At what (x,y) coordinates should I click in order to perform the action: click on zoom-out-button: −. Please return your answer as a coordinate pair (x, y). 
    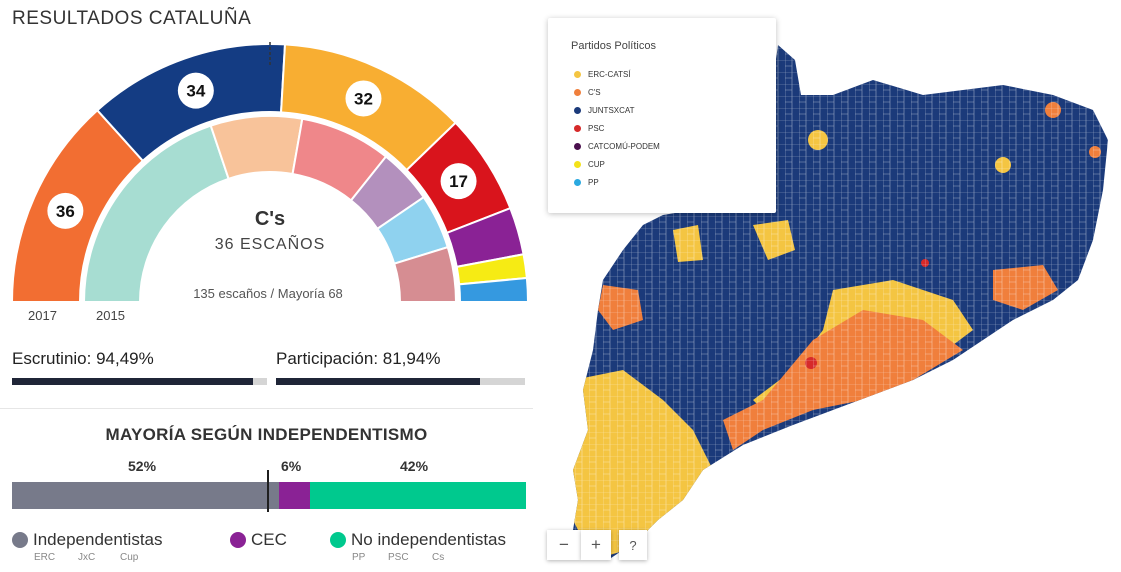
    Looking at the image, I should click on (564, 545).